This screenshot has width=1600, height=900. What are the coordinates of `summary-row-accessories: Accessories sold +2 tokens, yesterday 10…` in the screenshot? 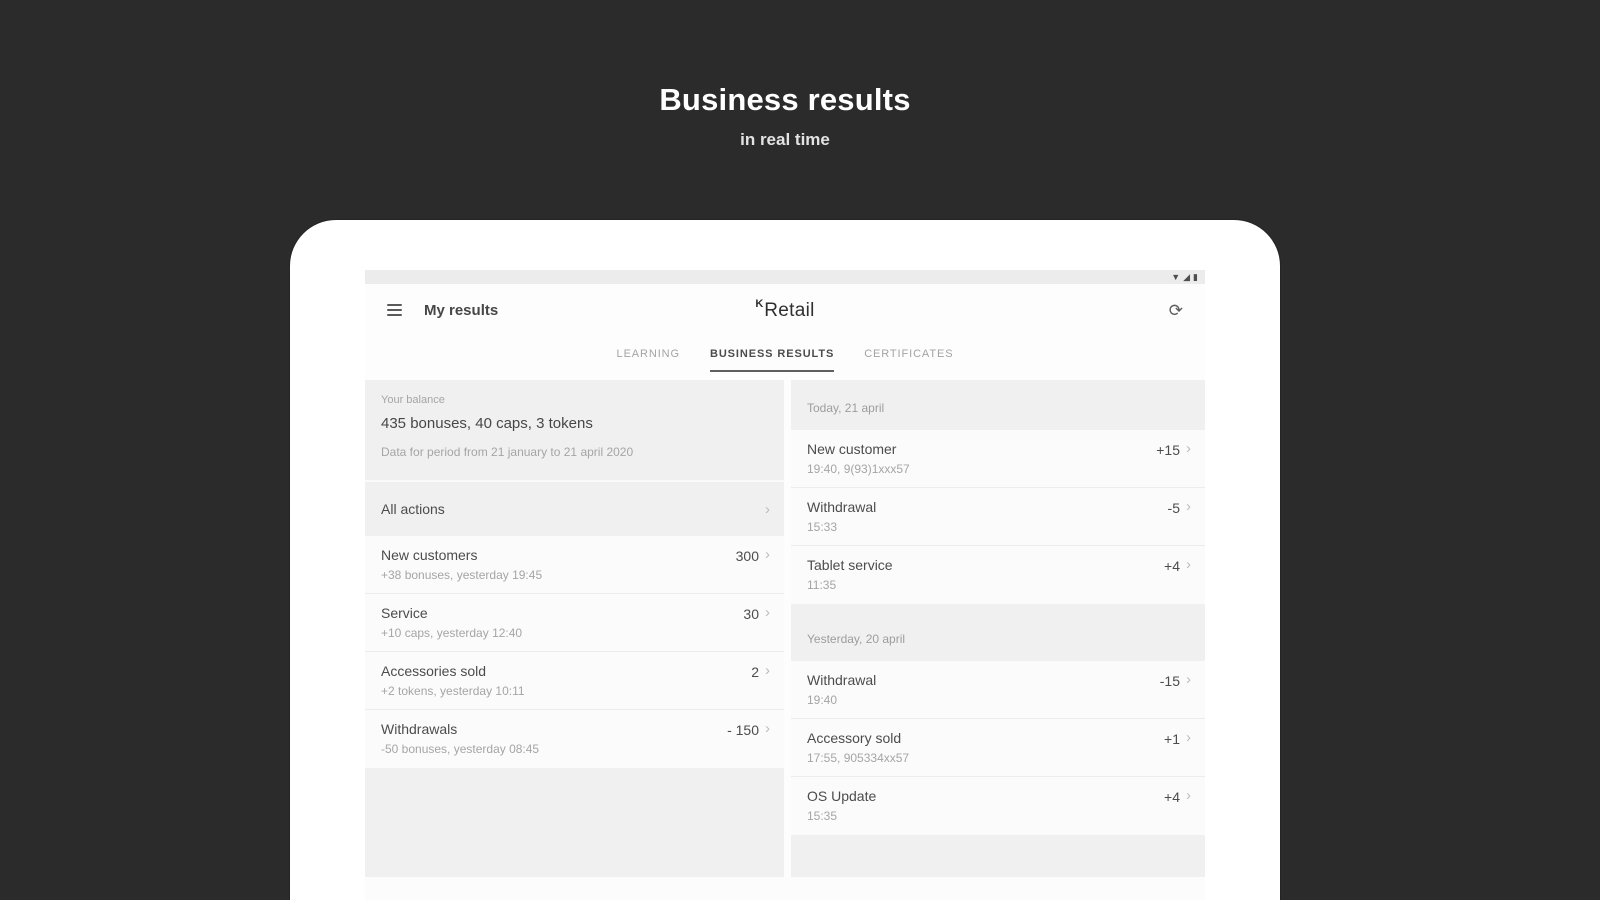 It's located at (574, 681).